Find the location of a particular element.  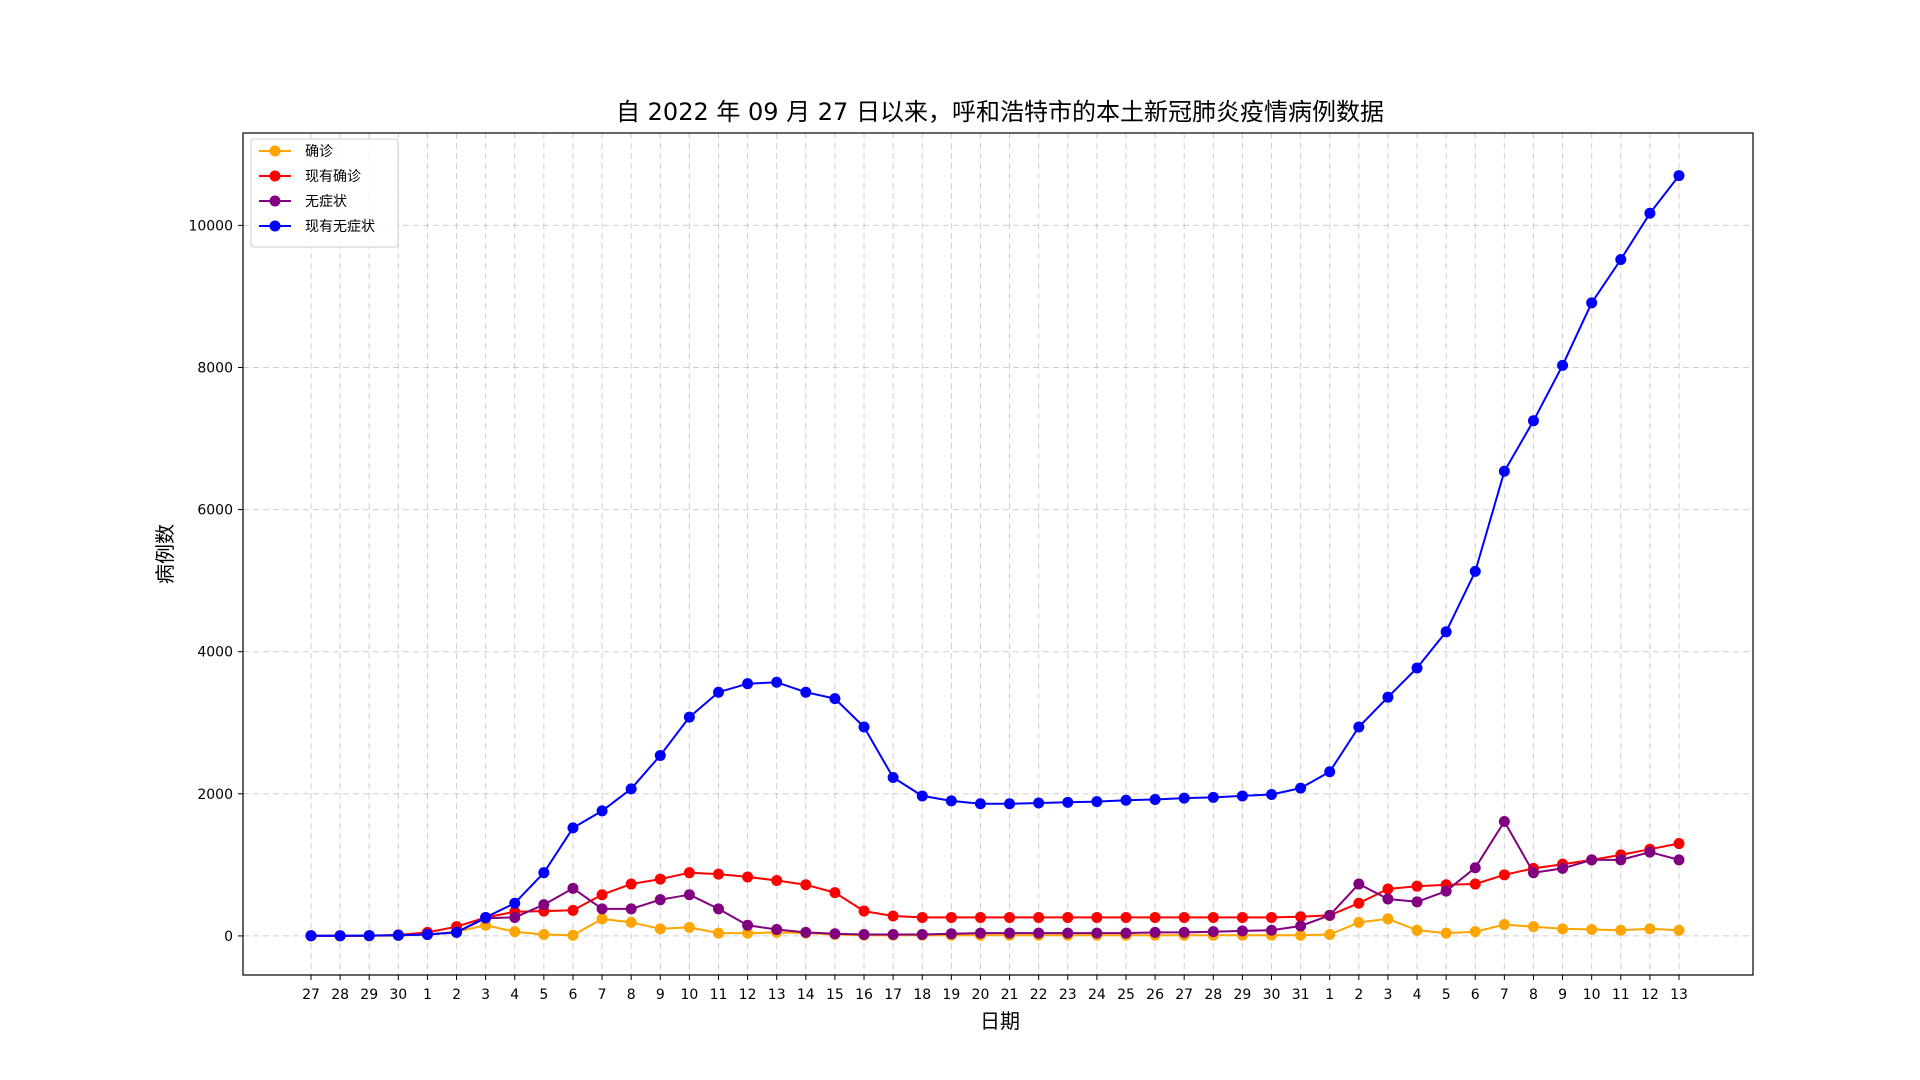

legend-entry: 现有无症状 is located at coordinates (317, 227).